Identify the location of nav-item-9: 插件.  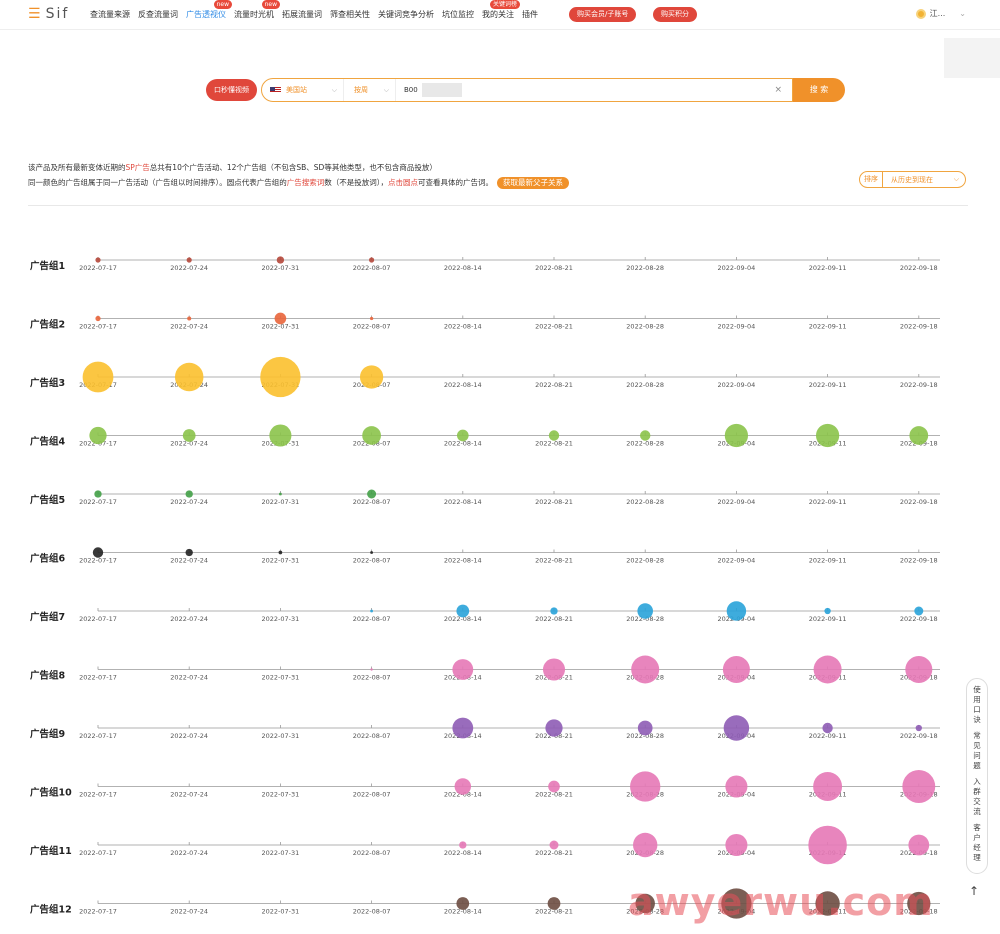
(530, 14).